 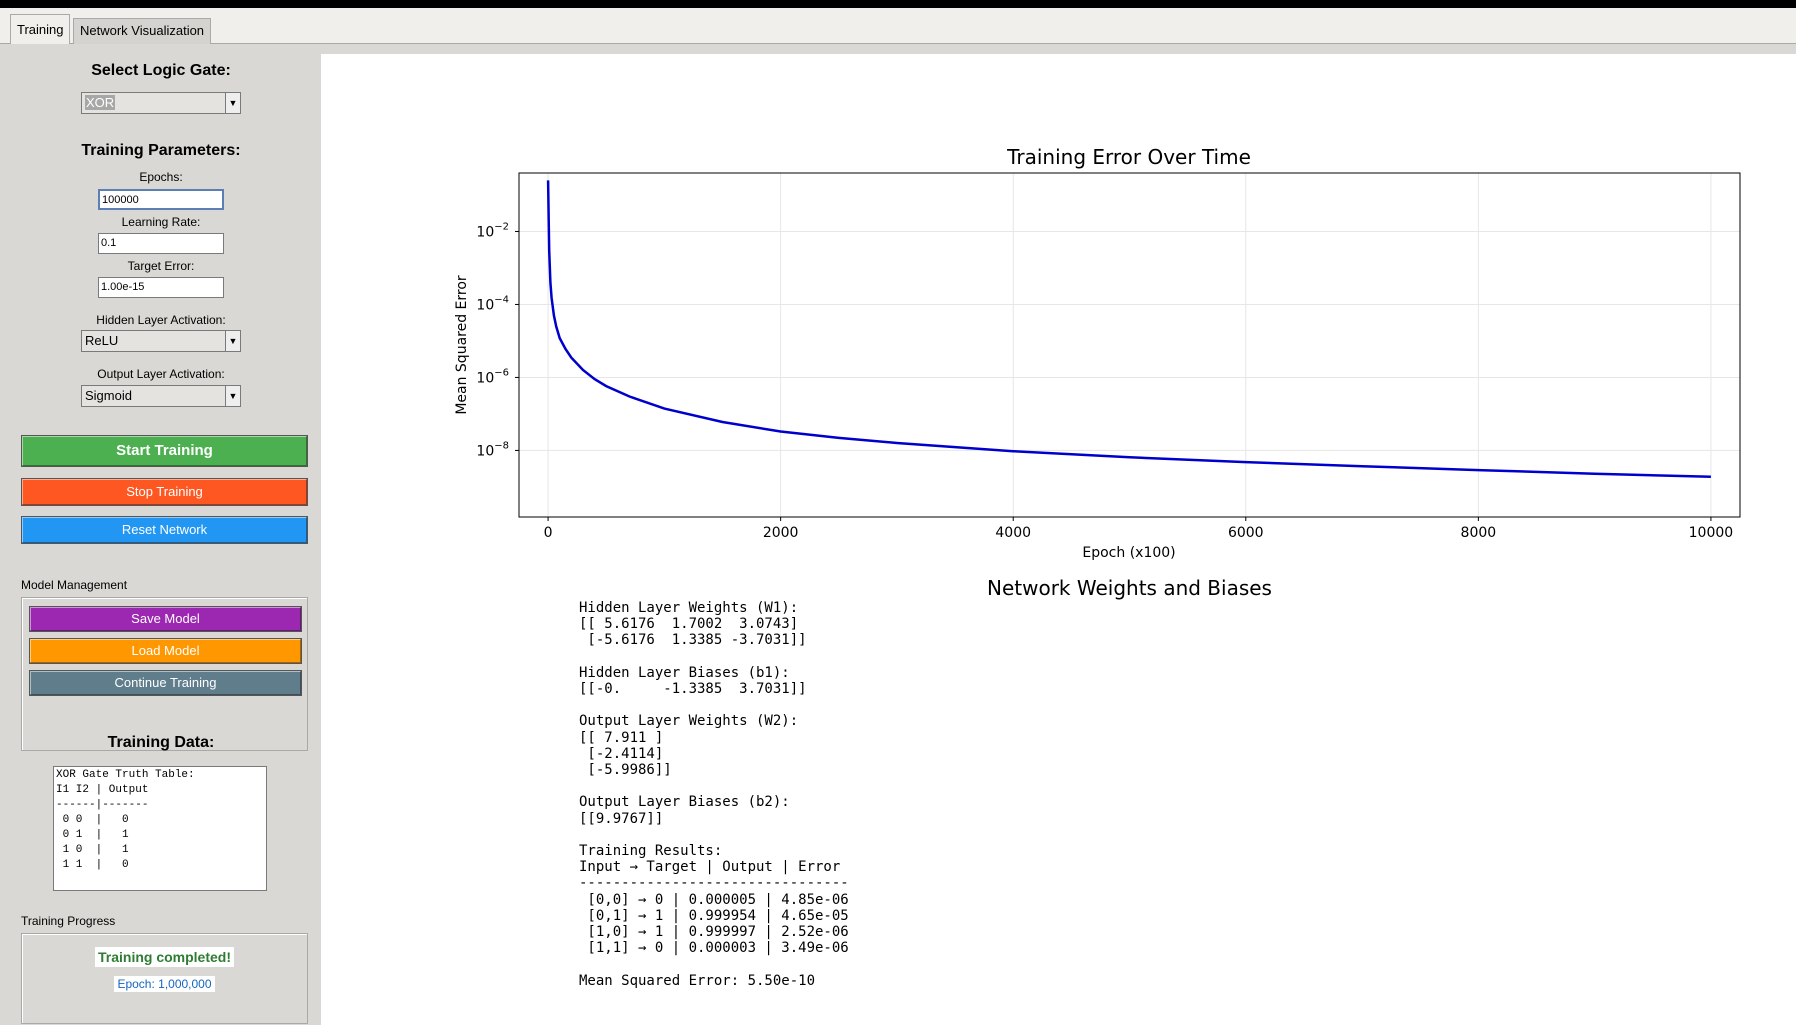 What do you see at coordinates (492, 376) in the screenshot?
I see `y-tick-label: 10⁻⁶` at bounding box center [492, 376].